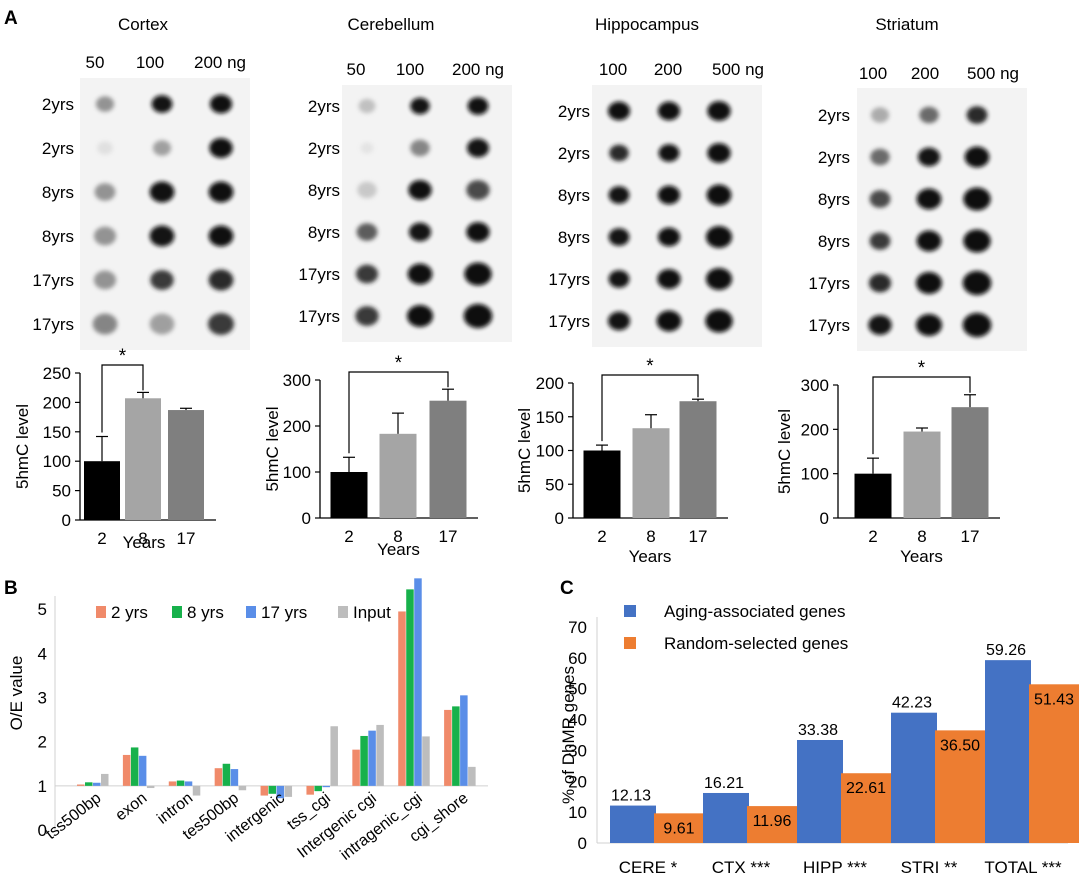 This screenshot has height=891, width=1084. What do you see at coordinates (132, 807) in the screenshot?
I see `x-tick-label: exon` at bounding box center [132, 807].